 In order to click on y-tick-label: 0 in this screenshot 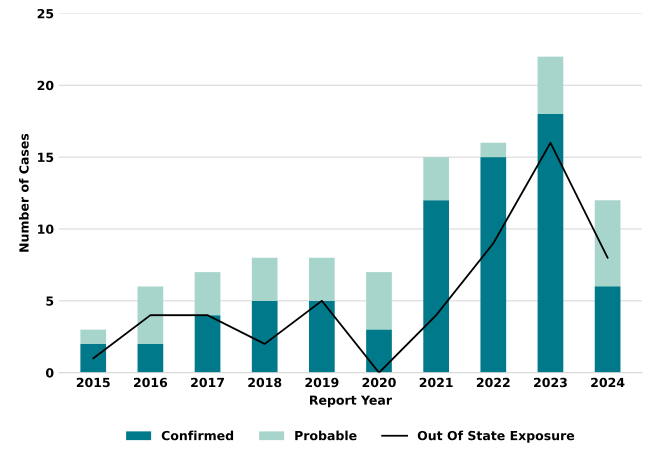, I will do `click(50, 373)`.